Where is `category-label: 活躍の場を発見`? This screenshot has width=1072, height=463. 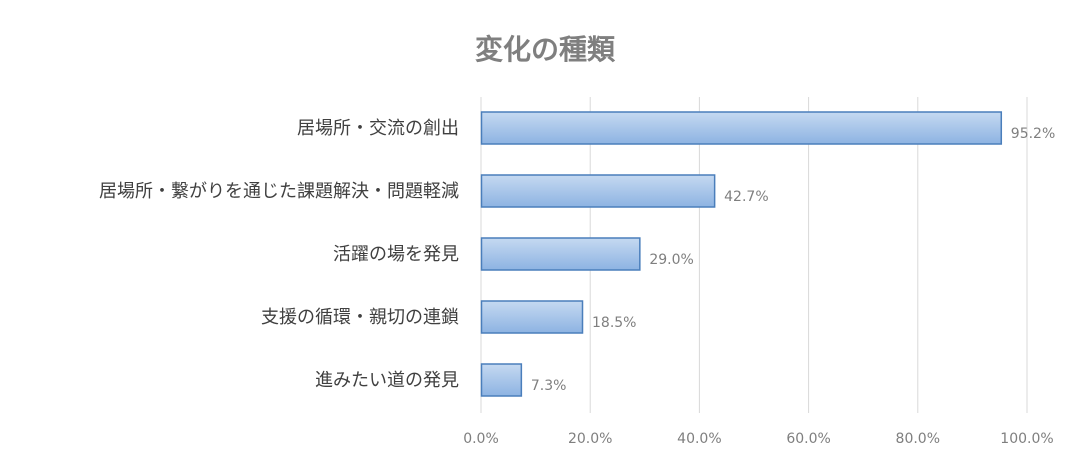
category-label: 活躍の場を発見 is located at coordinates (396, 254).